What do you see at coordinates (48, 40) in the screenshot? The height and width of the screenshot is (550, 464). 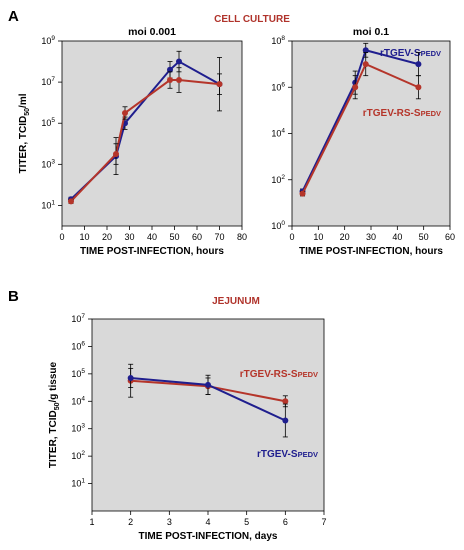 I see `y-tick-label: 10⁹` at bounding box center [48, 40].